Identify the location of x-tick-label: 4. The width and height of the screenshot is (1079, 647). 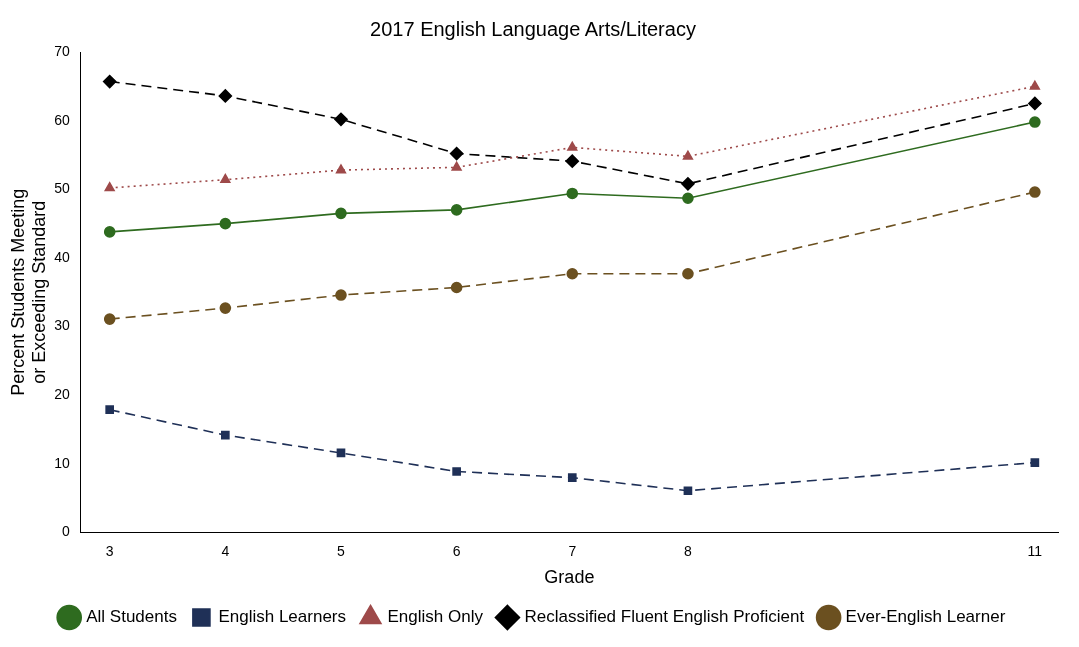
(225, 550).